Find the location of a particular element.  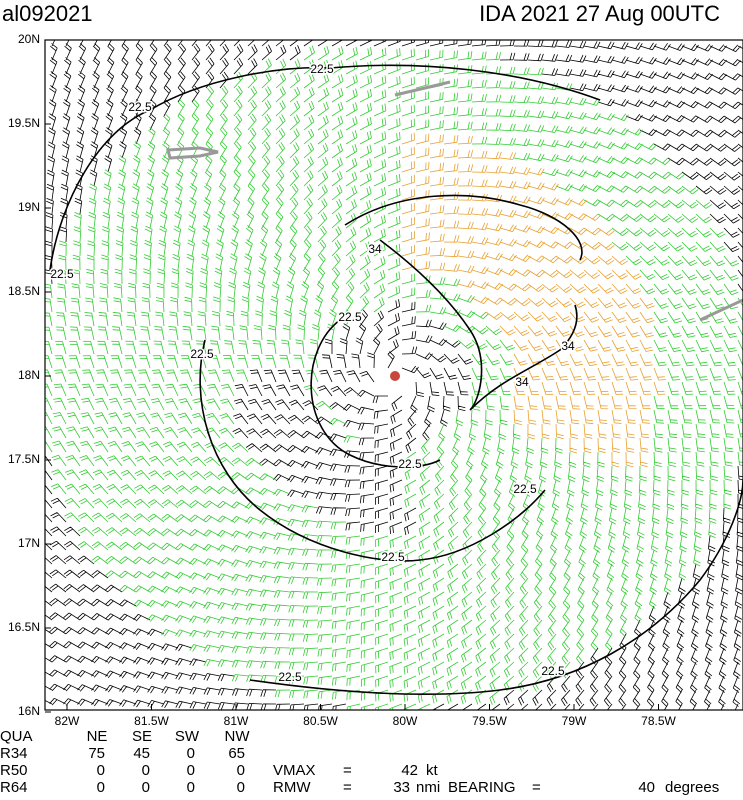

param-name: VMAX is located at coordinates (294, 770).